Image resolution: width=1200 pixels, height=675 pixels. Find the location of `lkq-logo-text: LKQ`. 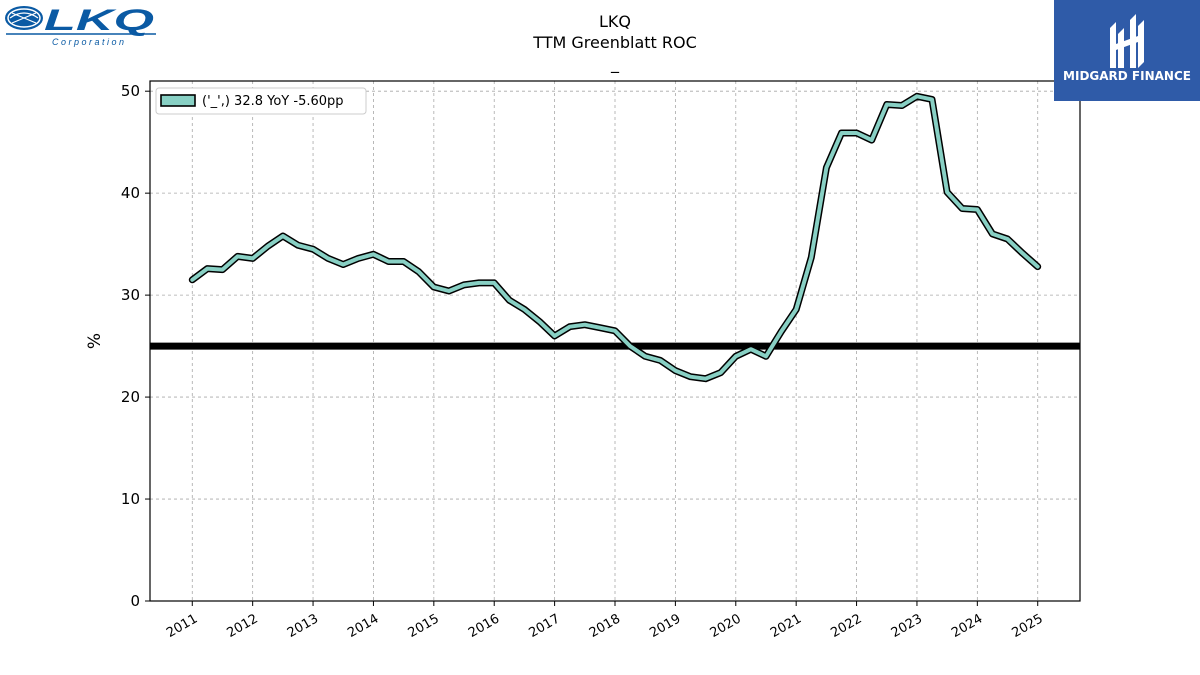

lkq-logo-text: LKQ is located at coordinates (99, 20).